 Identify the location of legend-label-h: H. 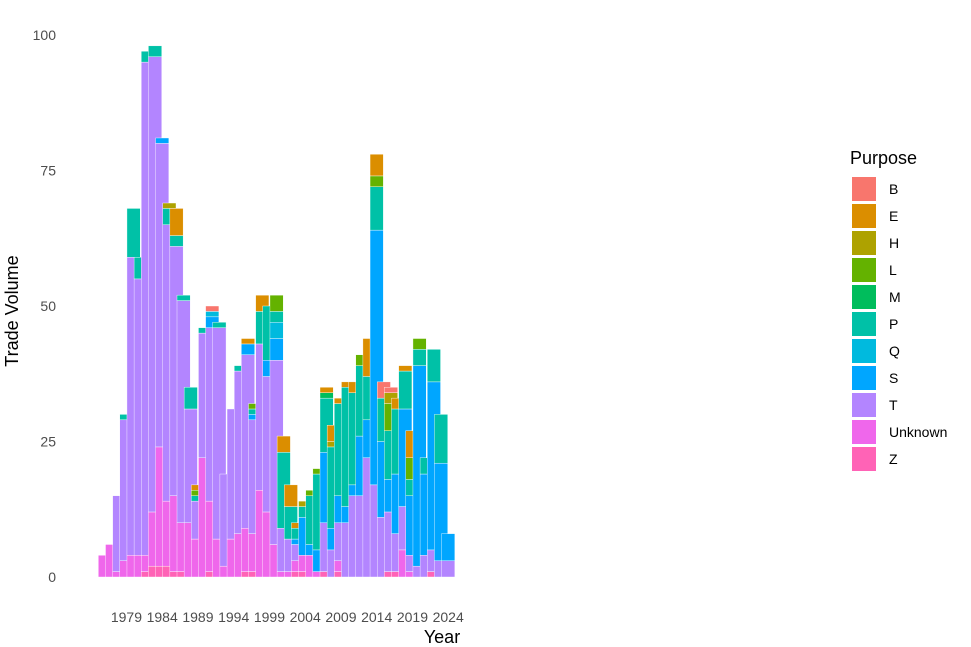
(894, 243).